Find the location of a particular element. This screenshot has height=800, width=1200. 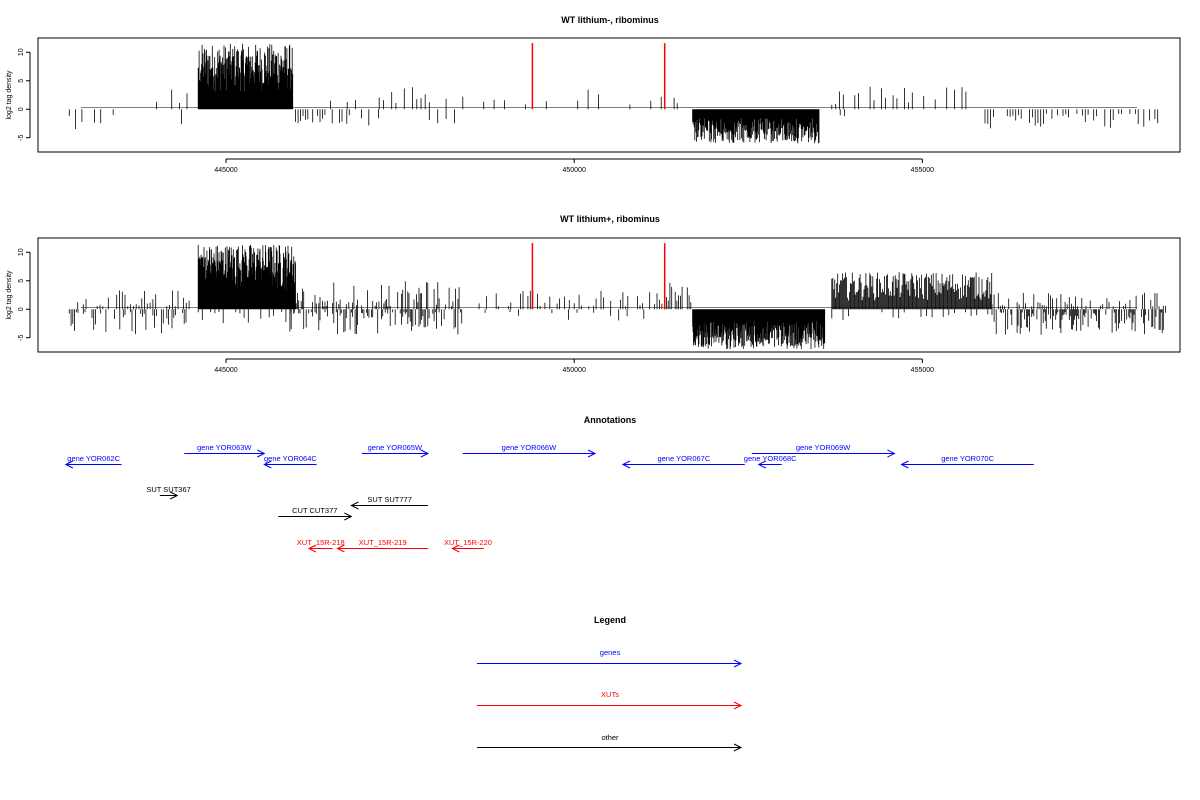

feature-label: XUT_15R-219 is located at coordinates (383, 542).